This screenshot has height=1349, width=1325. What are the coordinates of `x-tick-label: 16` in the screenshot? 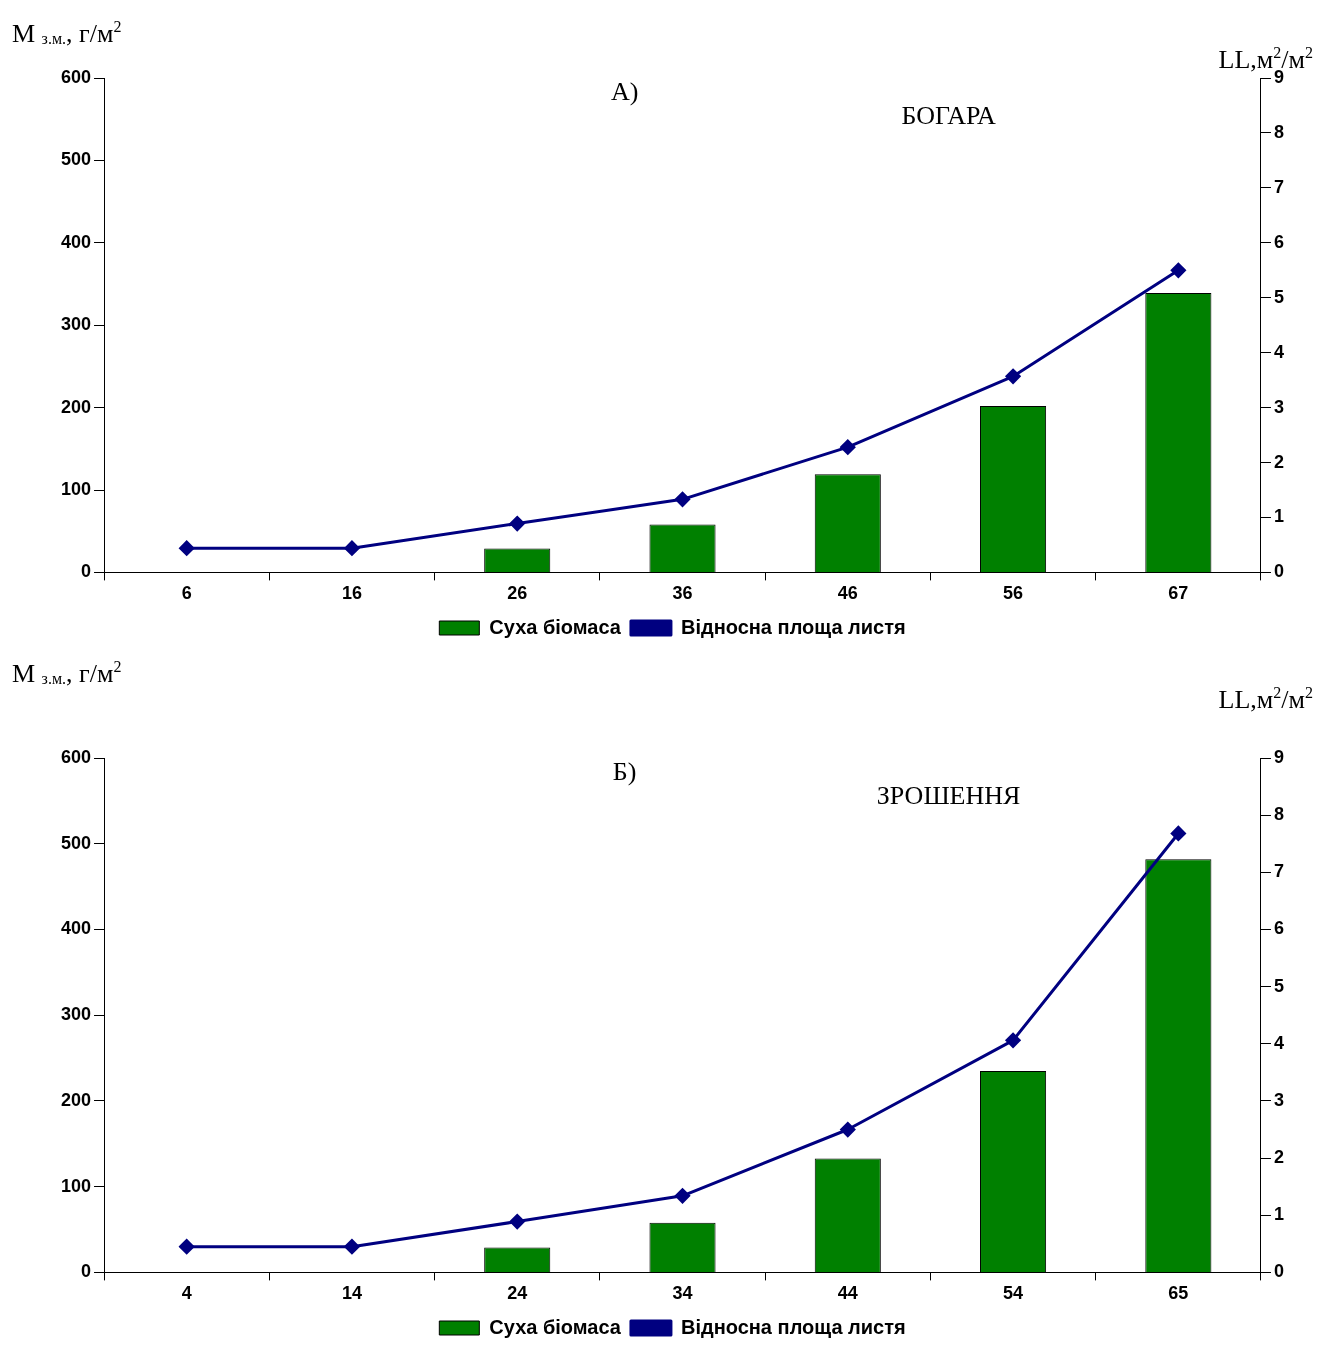 It's located at (351, 593).